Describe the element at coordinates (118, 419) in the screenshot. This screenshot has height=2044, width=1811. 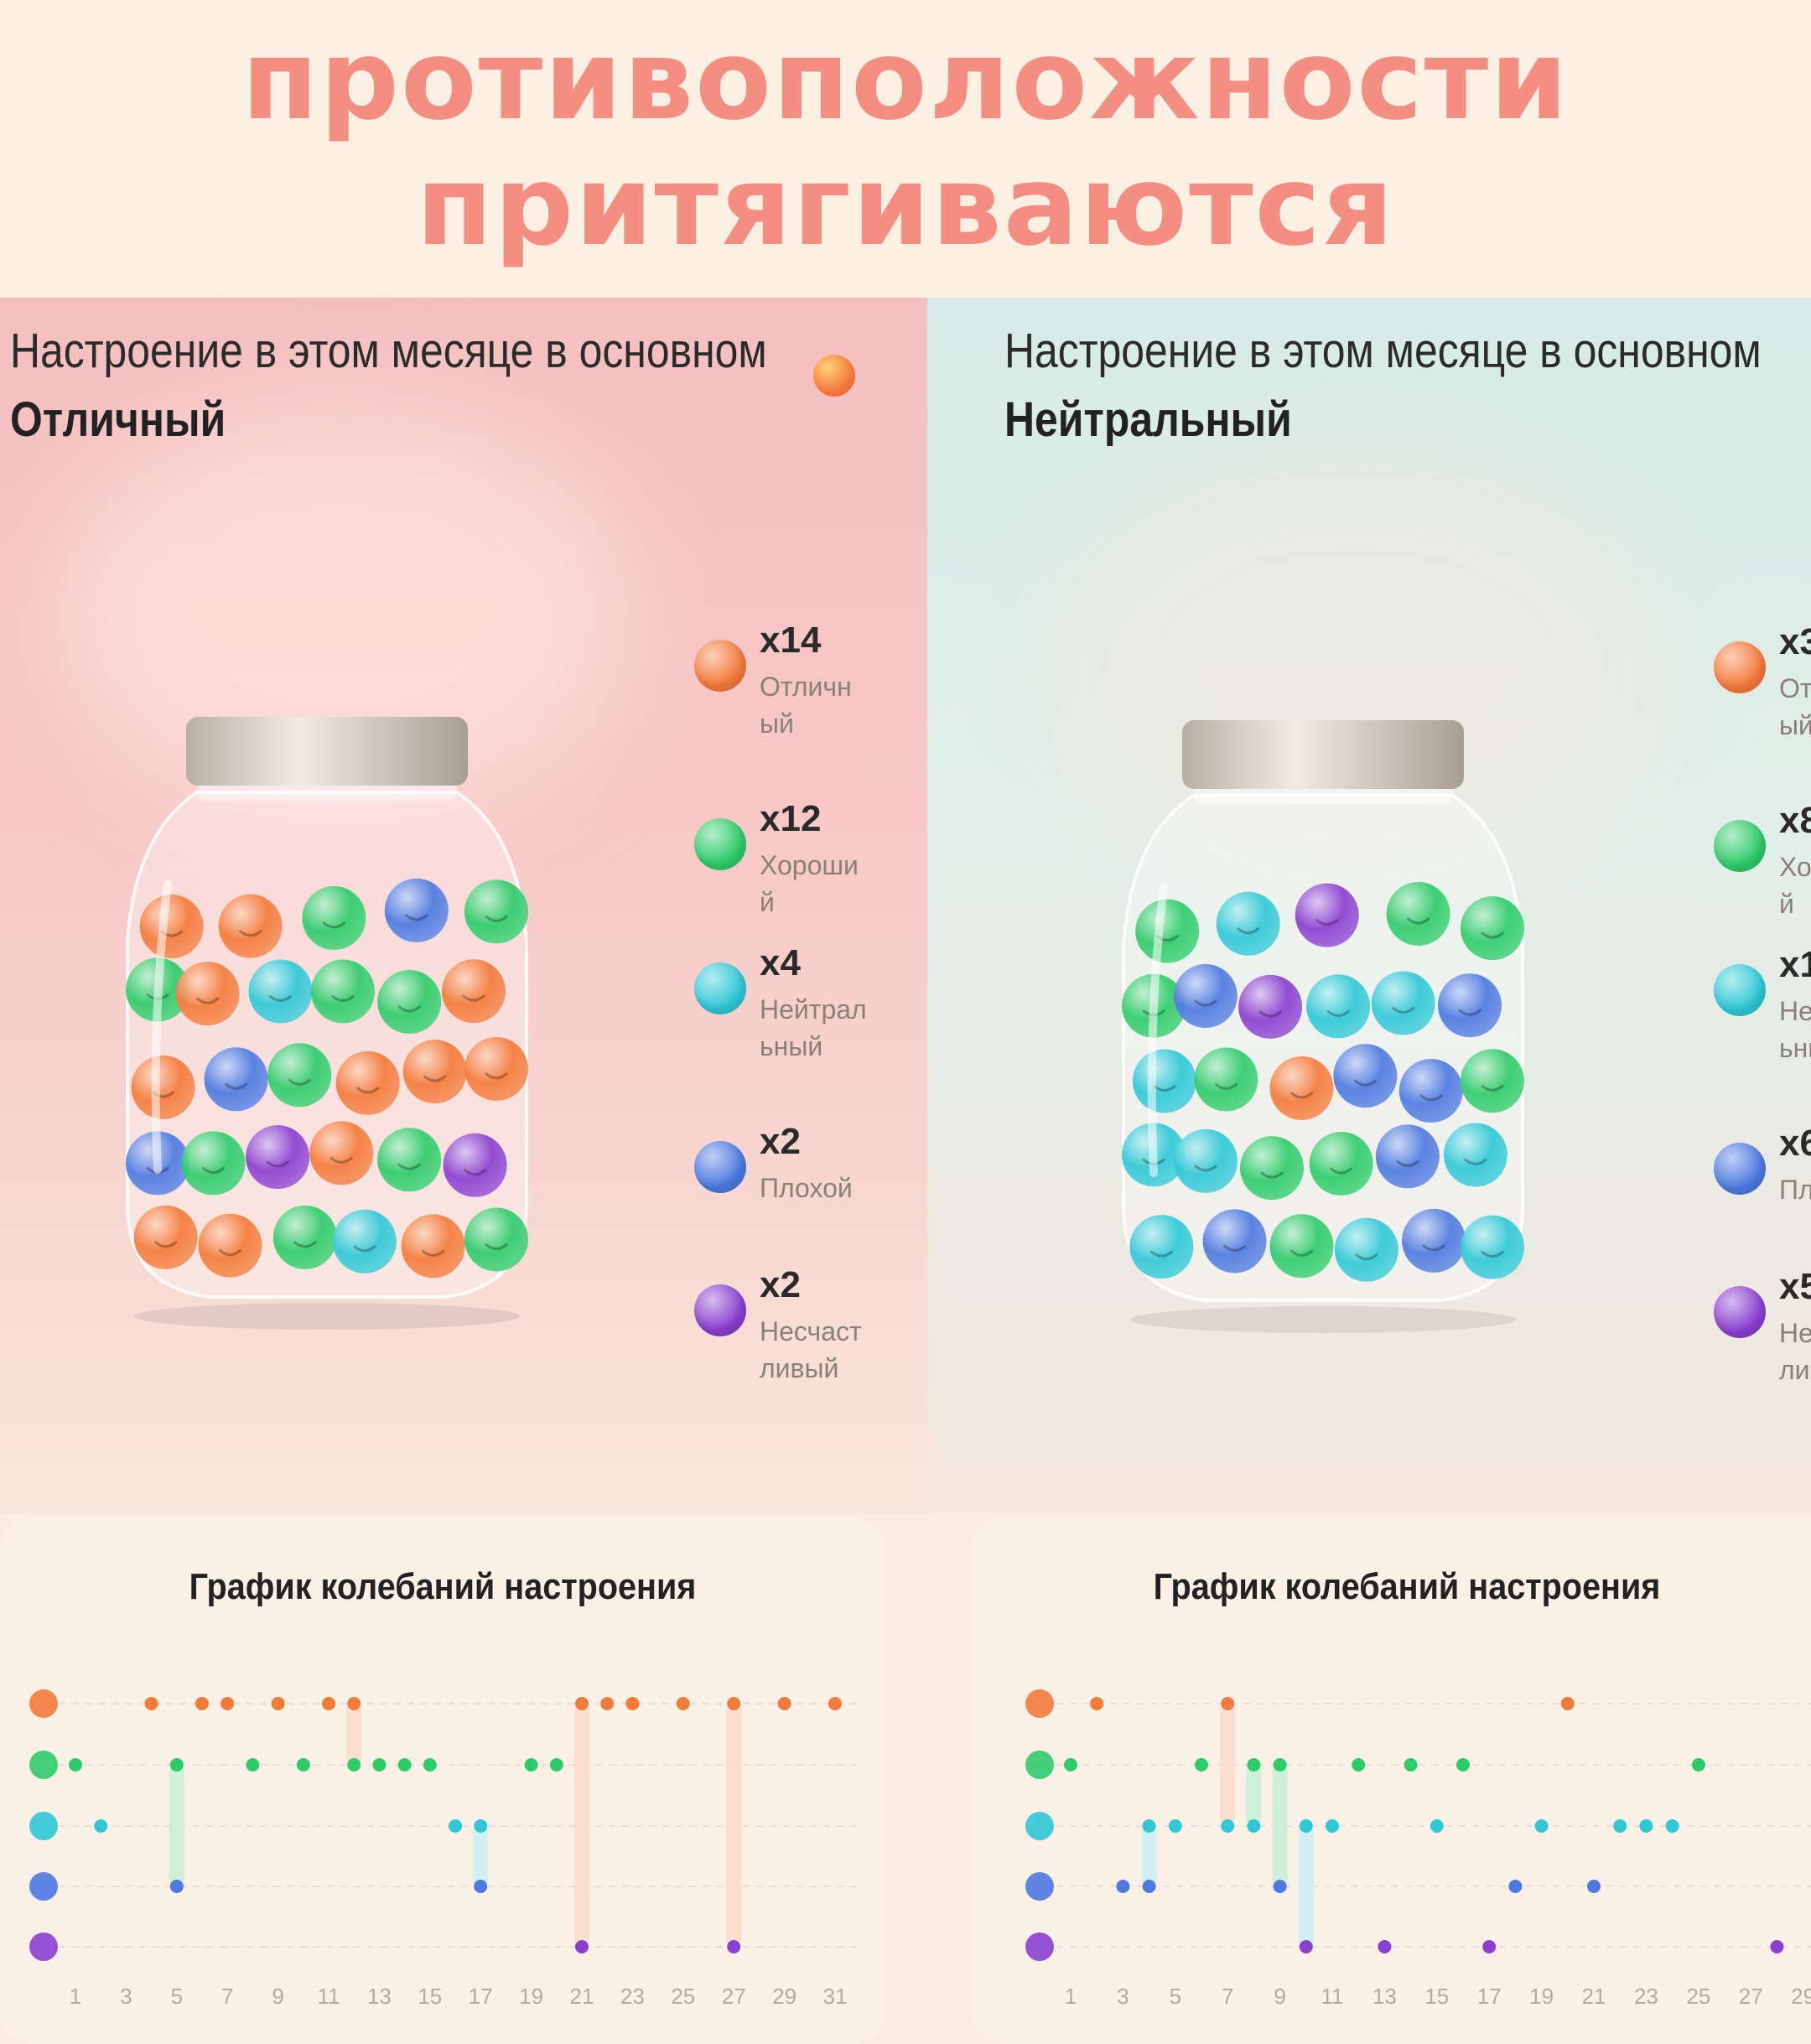
I see `mood-value: Отличный` at that location.